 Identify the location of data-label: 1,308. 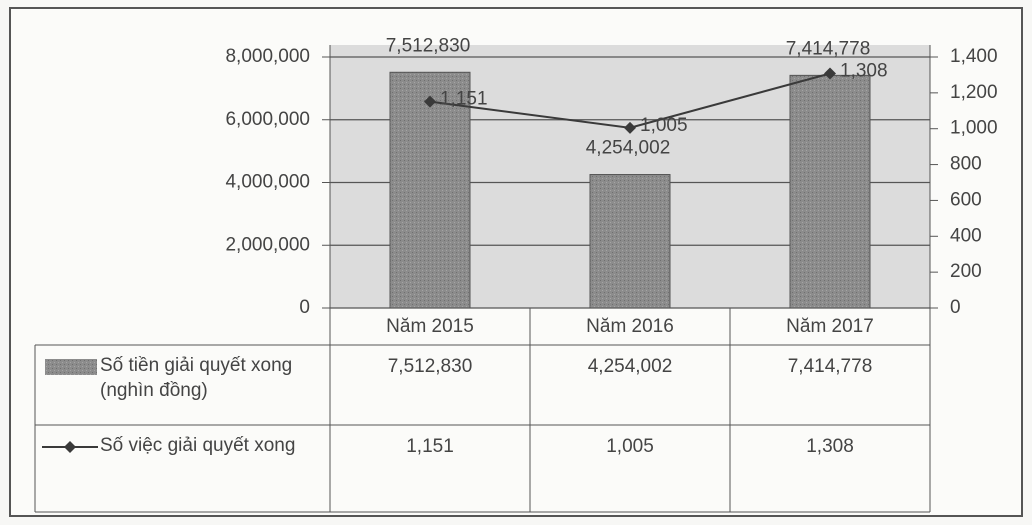
(864, 71).